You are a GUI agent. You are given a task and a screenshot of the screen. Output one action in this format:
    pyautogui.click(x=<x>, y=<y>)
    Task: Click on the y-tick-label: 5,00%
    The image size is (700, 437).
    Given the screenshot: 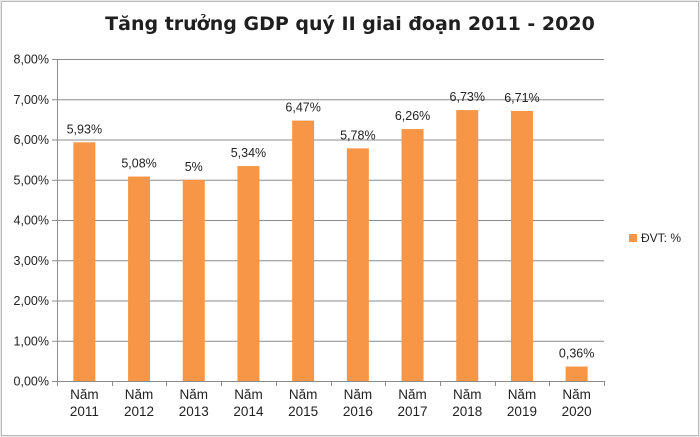 What is the action you would take?
    pyautogui.click(x=31, y=180)
    